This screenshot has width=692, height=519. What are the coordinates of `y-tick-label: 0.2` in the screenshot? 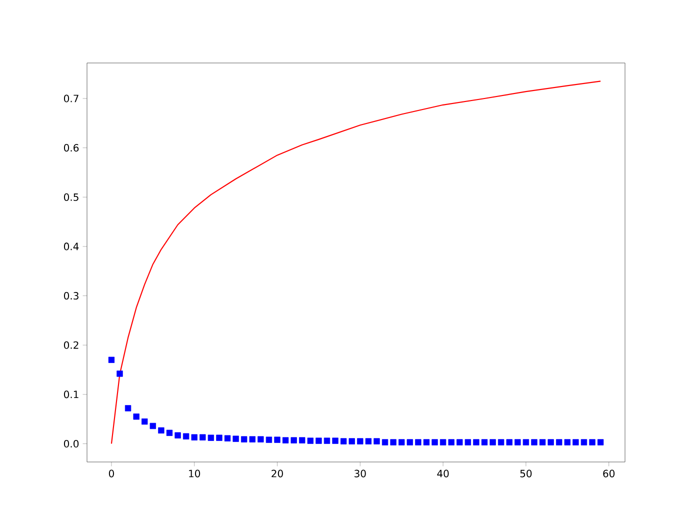 It's located at (71, 345).